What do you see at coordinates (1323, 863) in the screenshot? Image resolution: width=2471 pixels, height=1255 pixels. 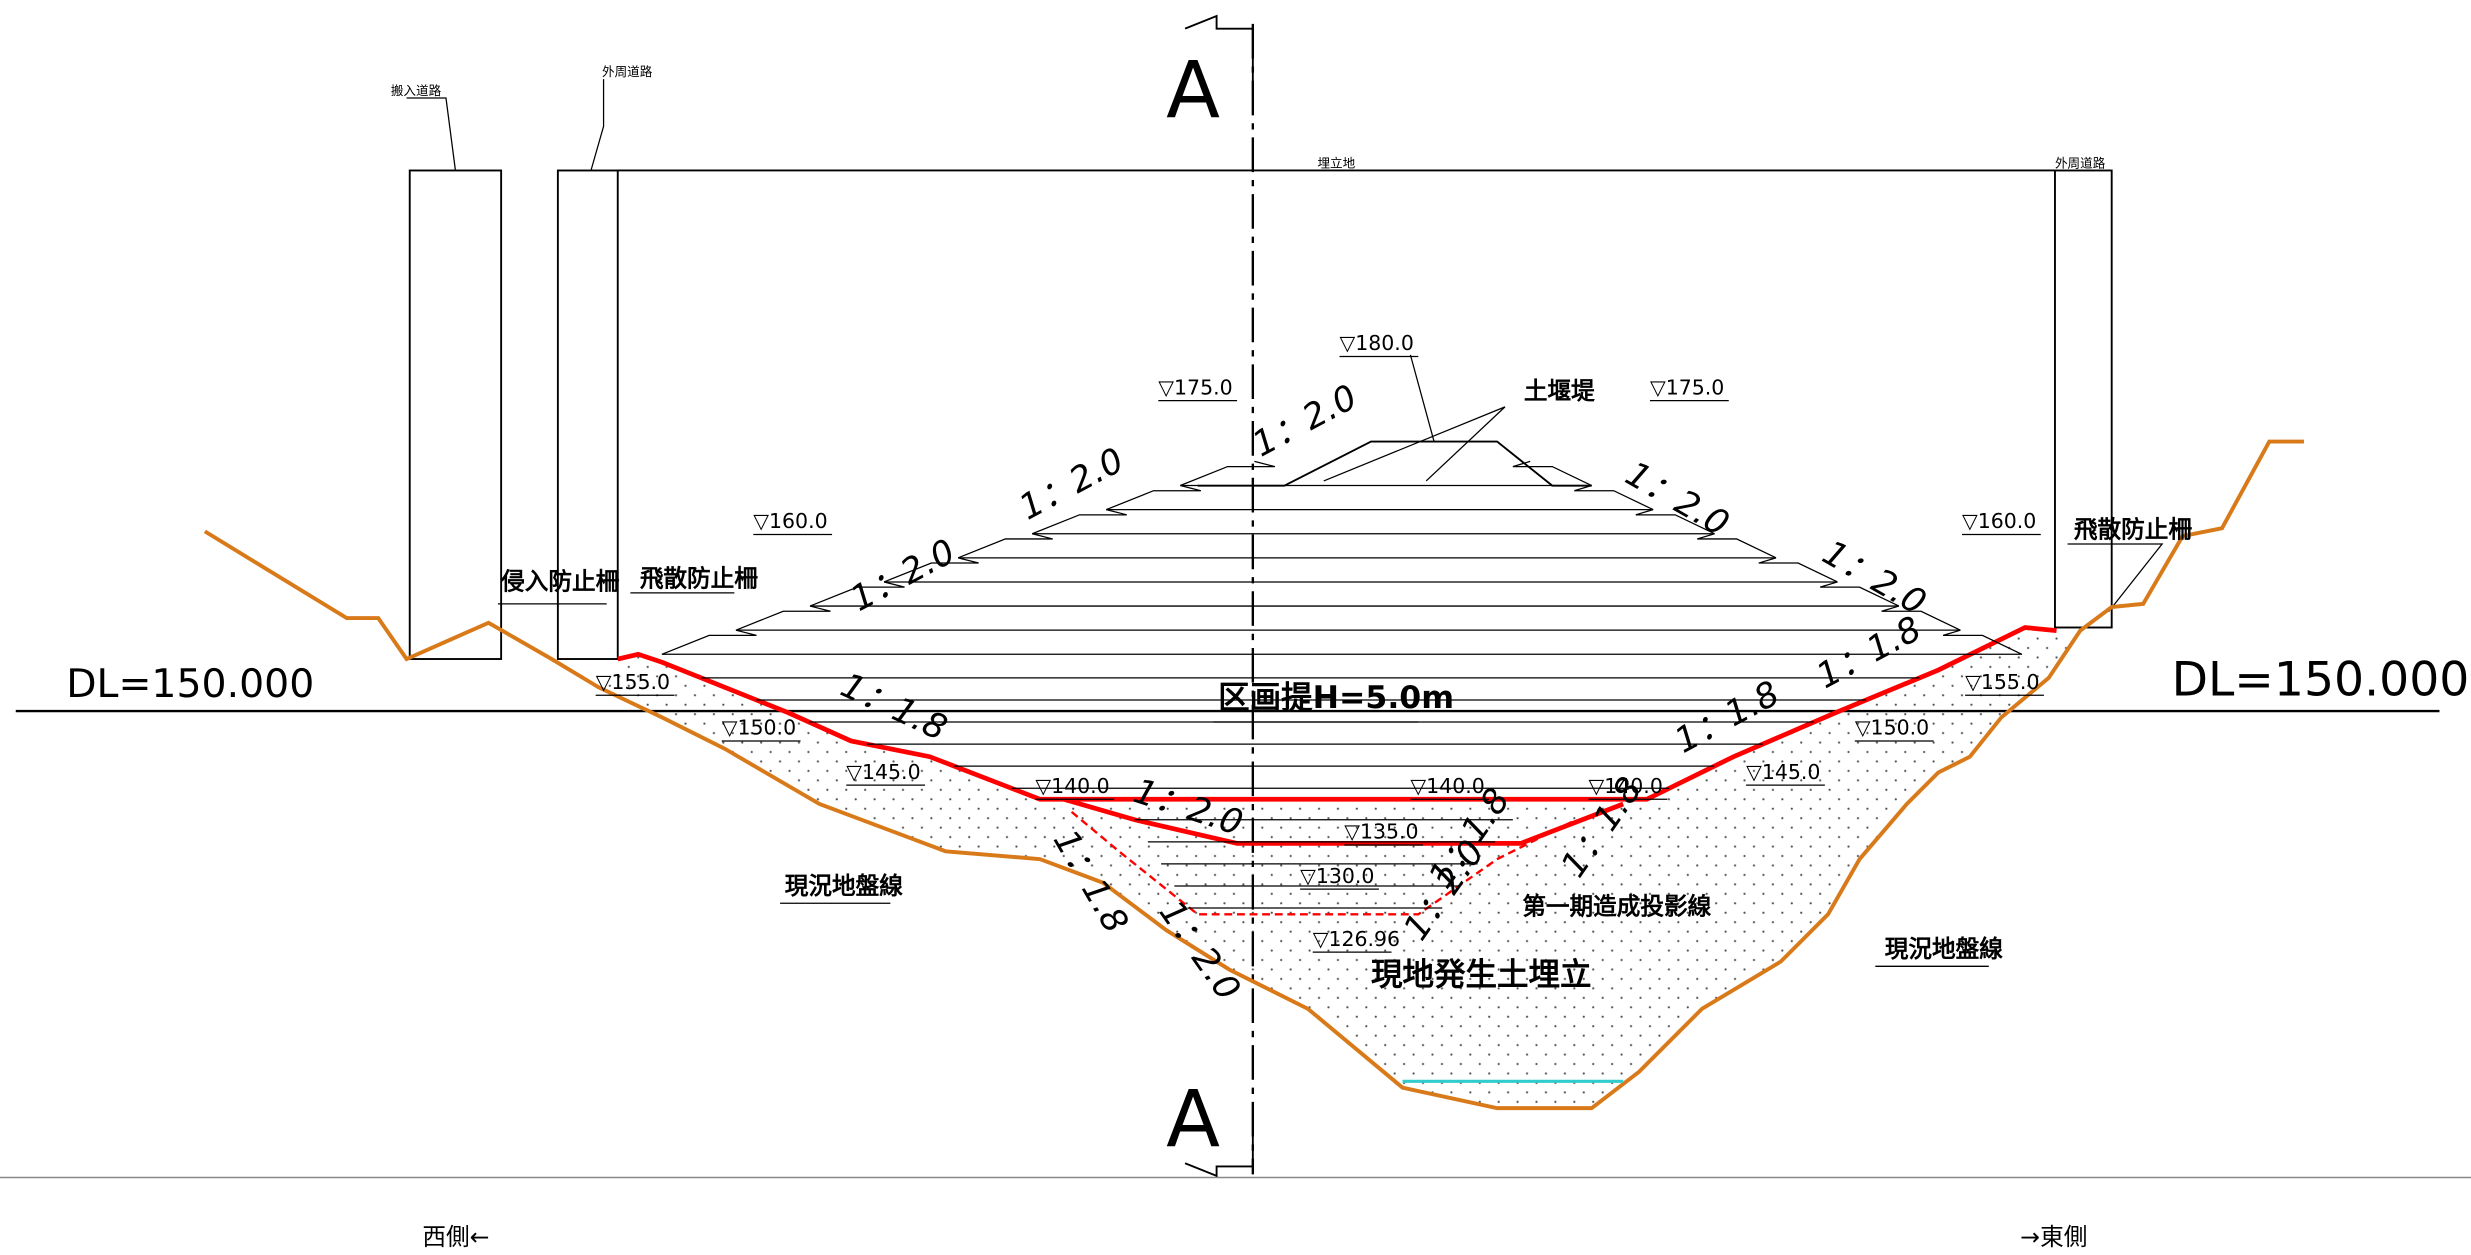 I see `projection-line` at bounding box center [1323, 863].